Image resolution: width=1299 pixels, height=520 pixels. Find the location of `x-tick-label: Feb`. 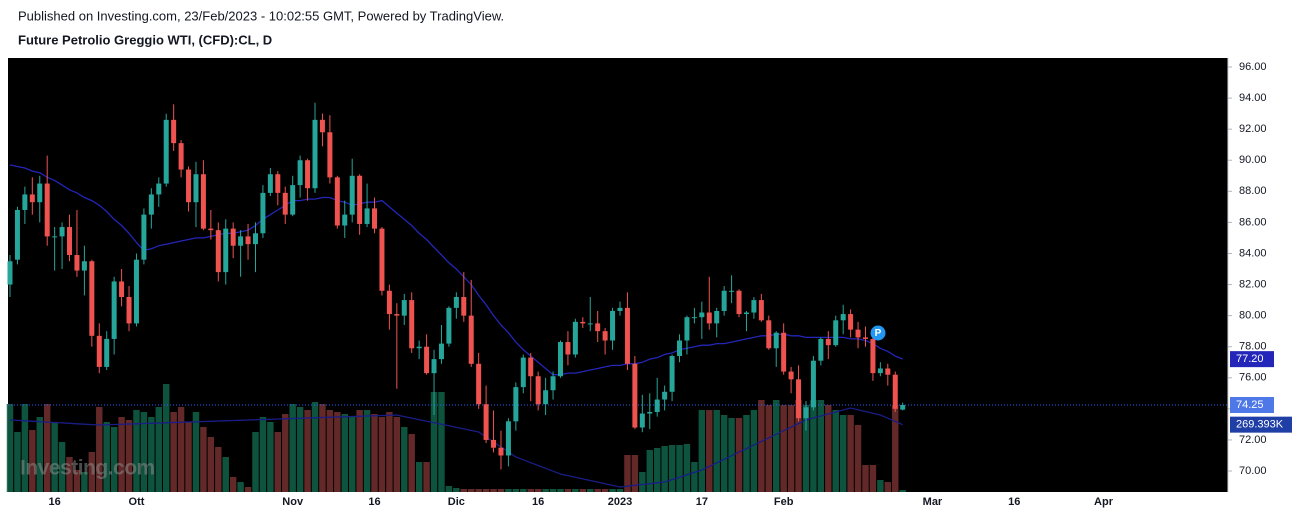

x-tick-label: Feb is located at coordinates (784, 502).